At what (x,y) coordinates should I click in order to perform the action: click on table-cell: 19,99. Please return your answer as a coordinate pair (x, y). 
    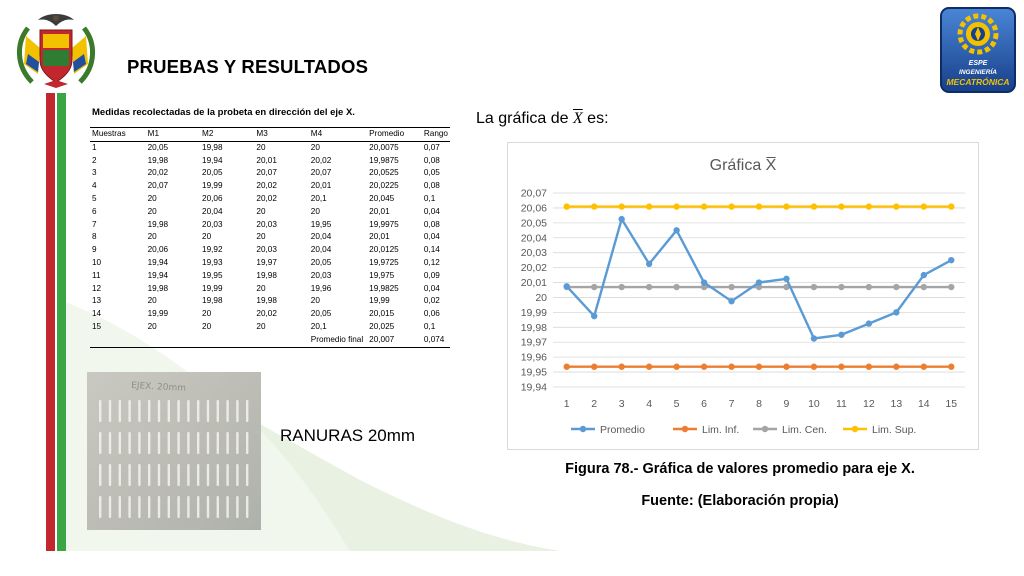
    Looking at the image, I should click on (212, 186).